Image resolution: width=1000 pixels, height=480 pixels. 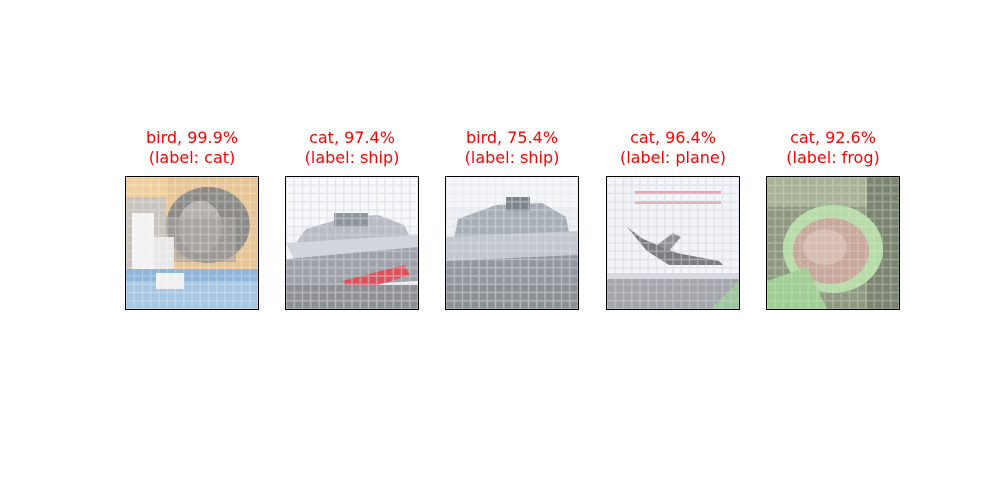 I want to click on true-label-text: (label: plane), so click(x=673, y=157).